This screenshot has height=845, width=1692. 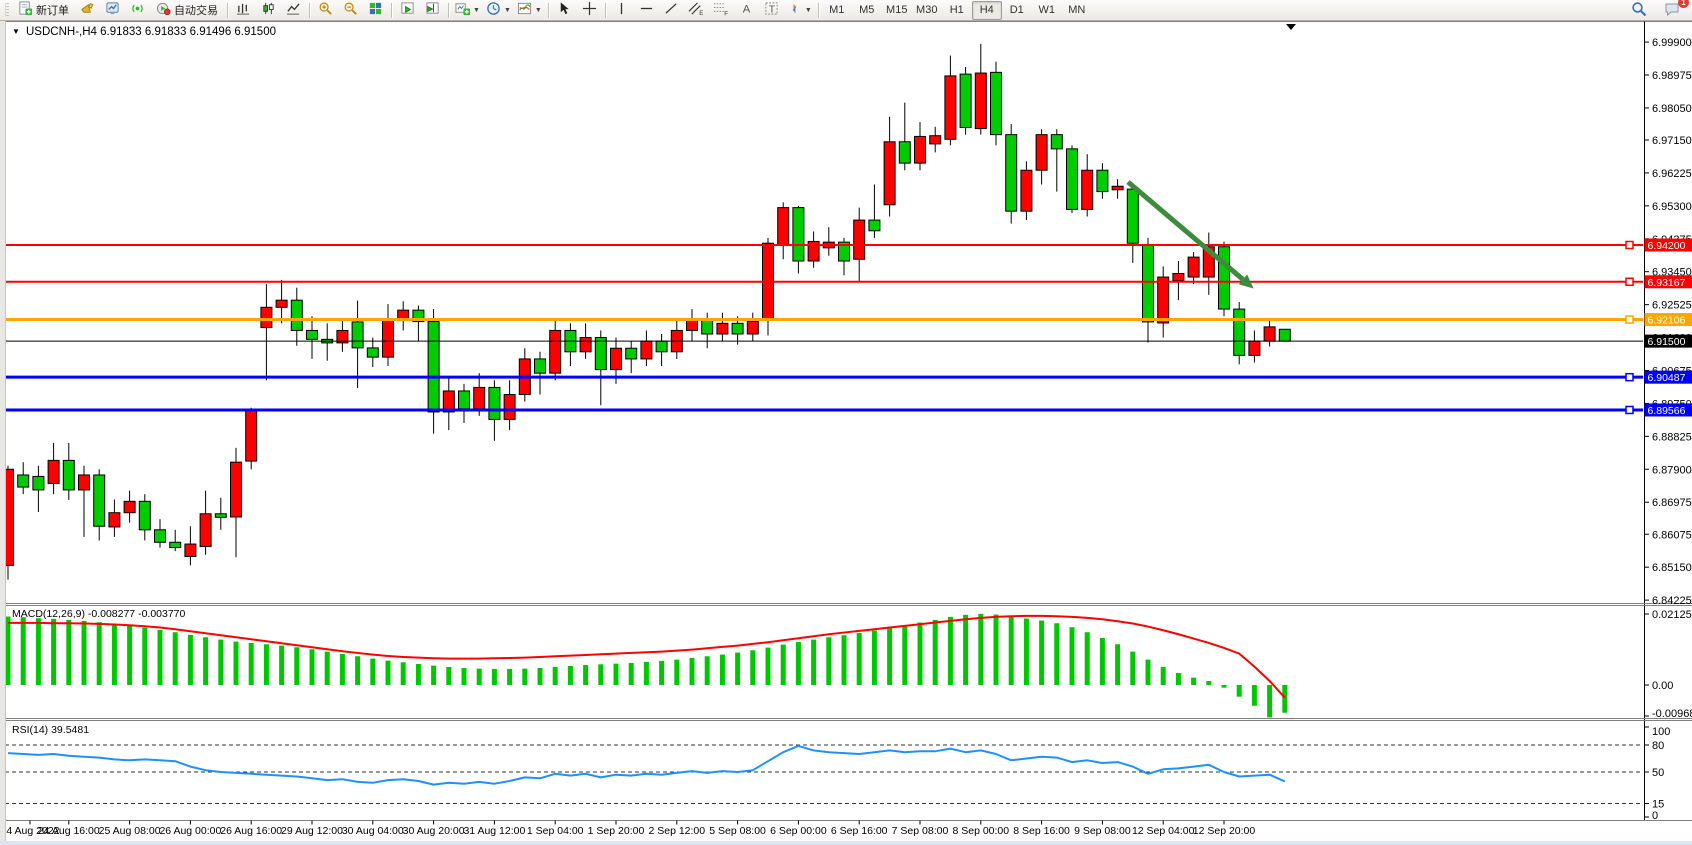 I want to click on arrows-tool-button: ▼, so click(x=799, y=10).